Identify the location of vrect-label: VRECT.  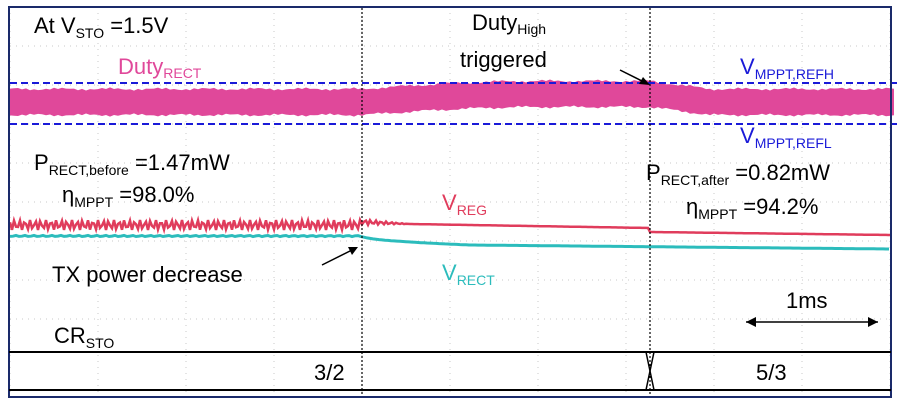
(468, 274).